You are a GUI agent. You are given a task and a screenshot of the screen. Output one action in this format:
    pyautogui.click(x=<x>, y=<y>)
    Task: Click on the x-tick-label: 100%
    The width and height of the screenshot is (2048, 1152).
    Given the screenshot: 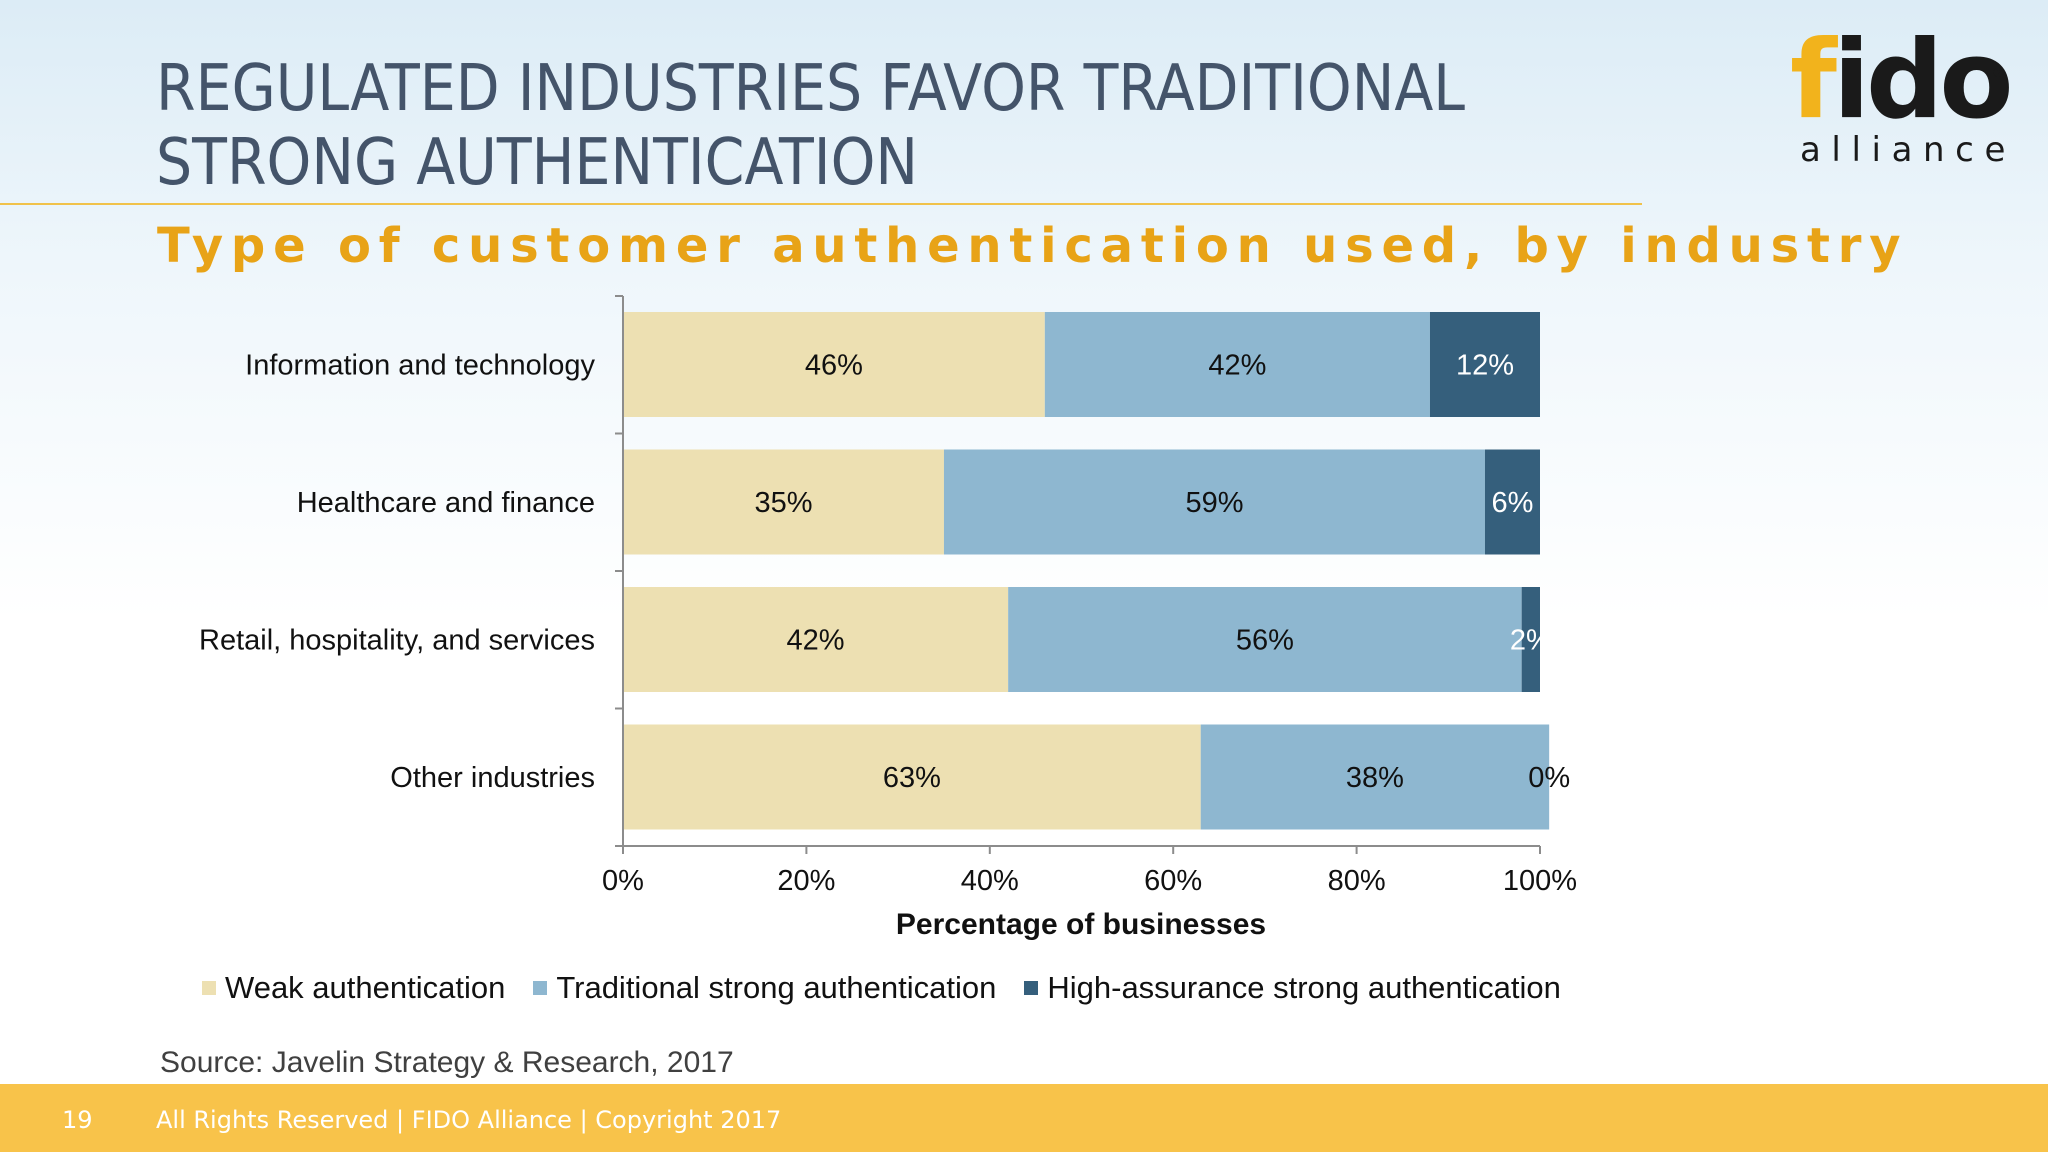 What is the action you would take?
    pyautogui.click(x=1540, y=881)
    